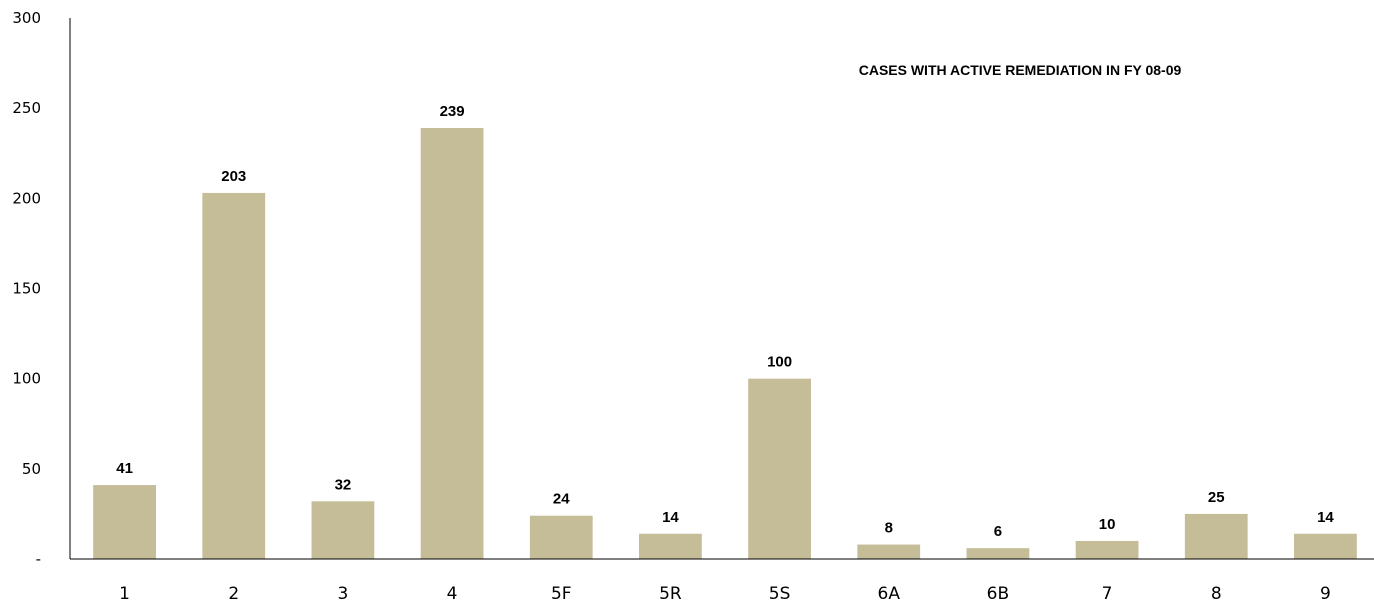  Describe the element at coordinates (1325, 517) in the screenshot. I see `data-label-9: 14` at that location.